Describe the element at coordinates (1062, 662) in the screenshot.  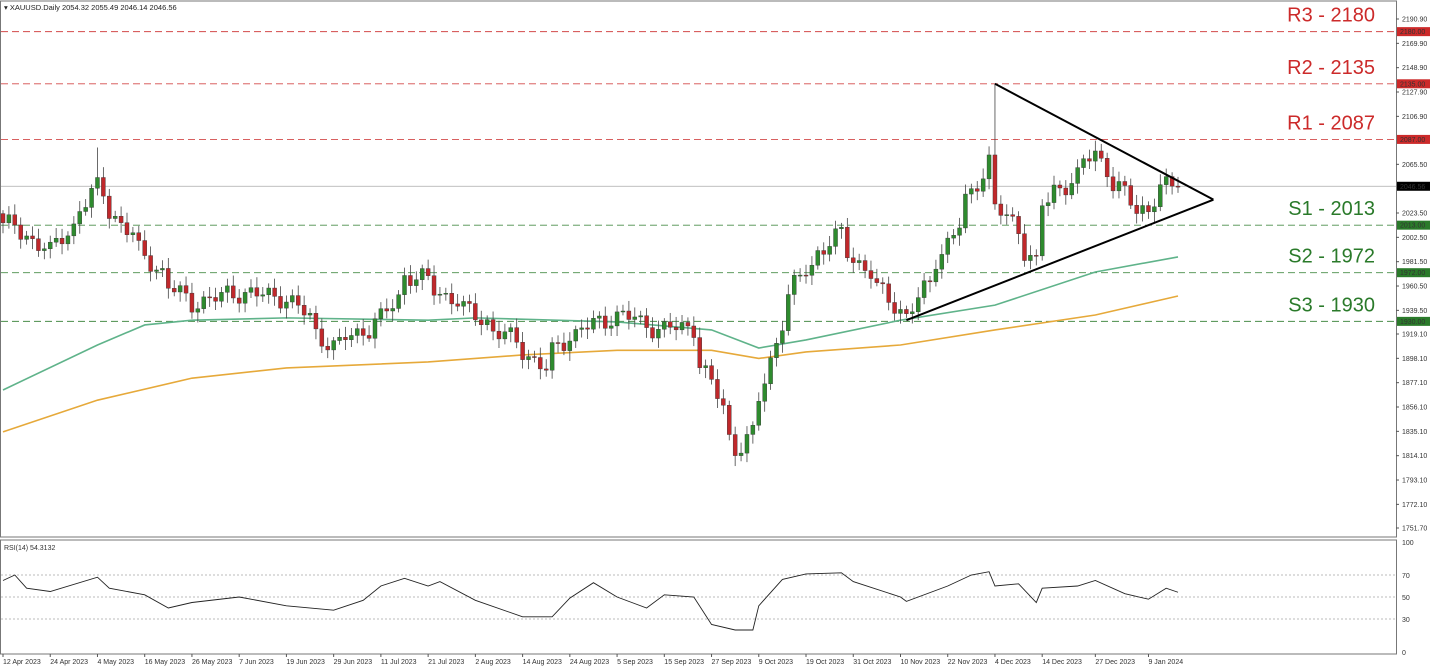
I see `x-tick-label: 14 Dec 2023` at that location.